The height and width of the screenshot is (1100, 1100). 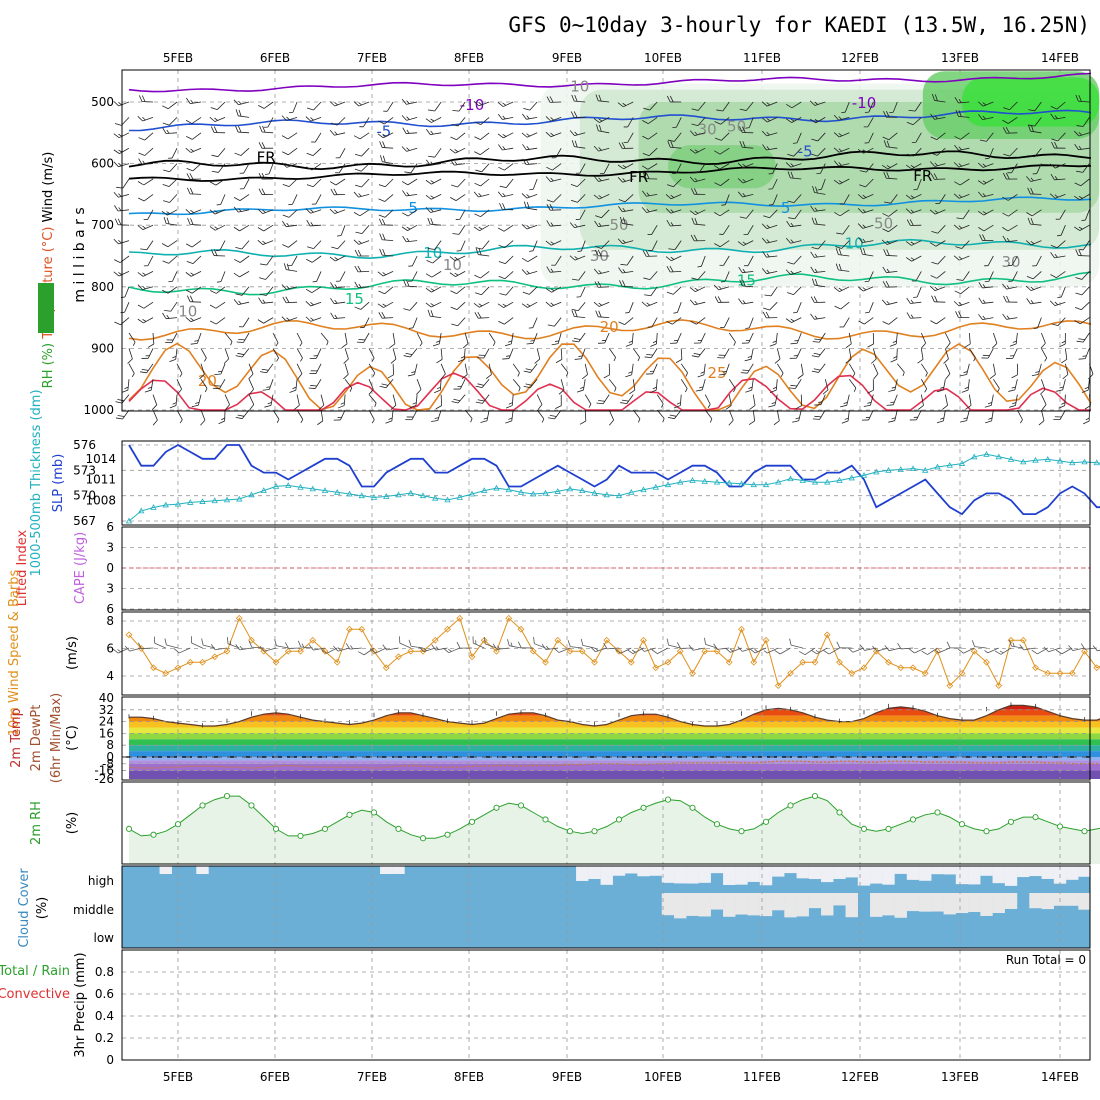 What do you see at coordinates (762, 58) in the screenshot?
I see `top-date-label: 11FEB` at bounding box center [762, 58].